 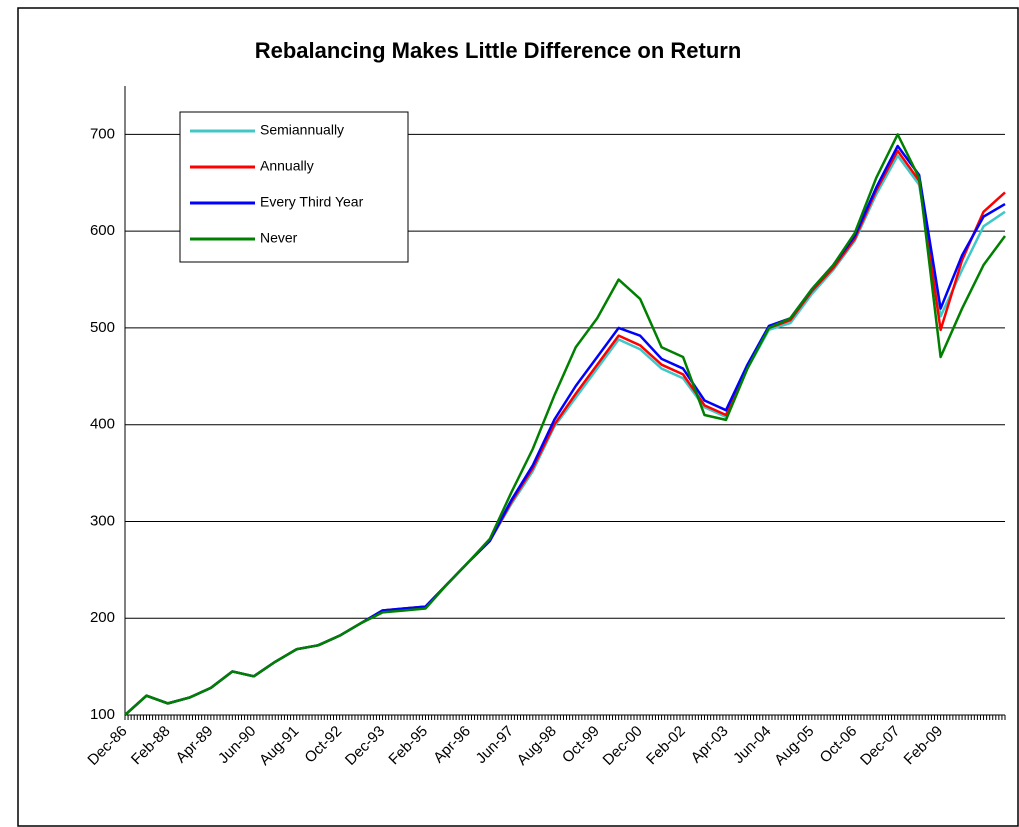 What do you see at coordinates (102, 133) in the screenshot?
I see `y-tick-label: 700` at bounding box center [102, 133].